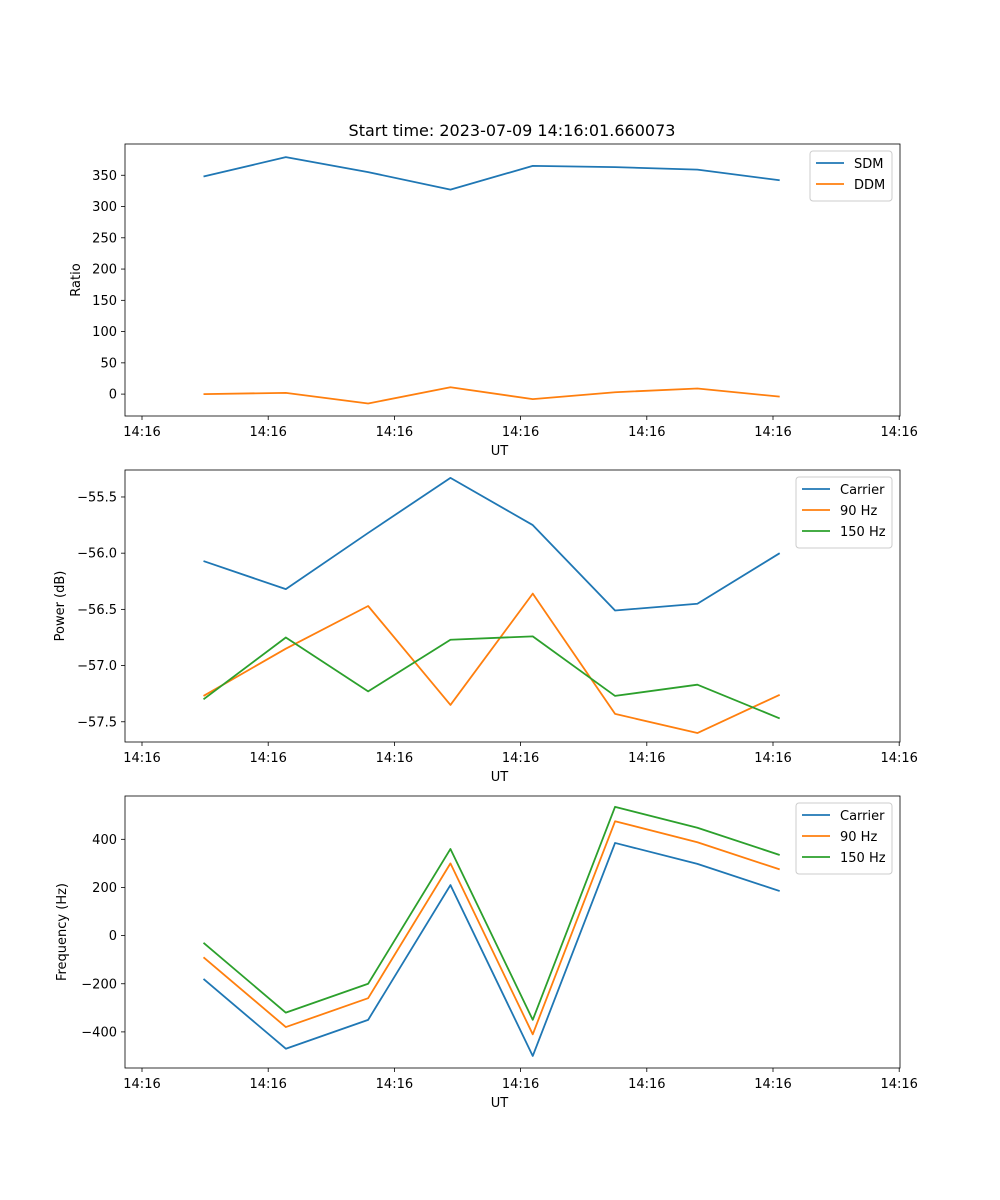  I want to click on y-tick-label: −400, so click(99, 1032).